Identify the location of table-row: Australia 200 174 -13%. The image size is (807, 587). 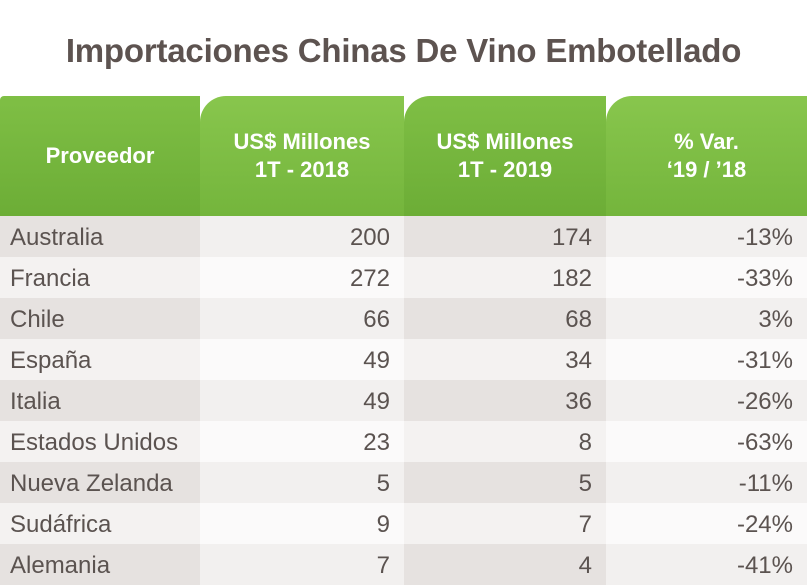
(403, 236).